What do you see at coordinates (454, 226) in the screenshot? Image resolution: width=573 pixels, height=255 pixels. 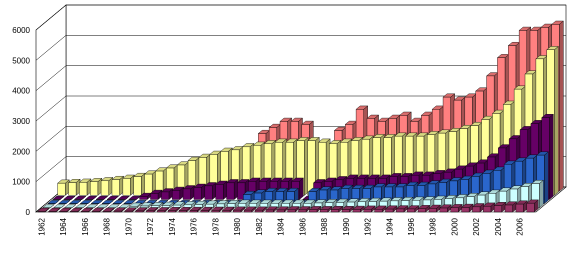 I see `x-tick-label: 2000` at bounding box center [454, 226].